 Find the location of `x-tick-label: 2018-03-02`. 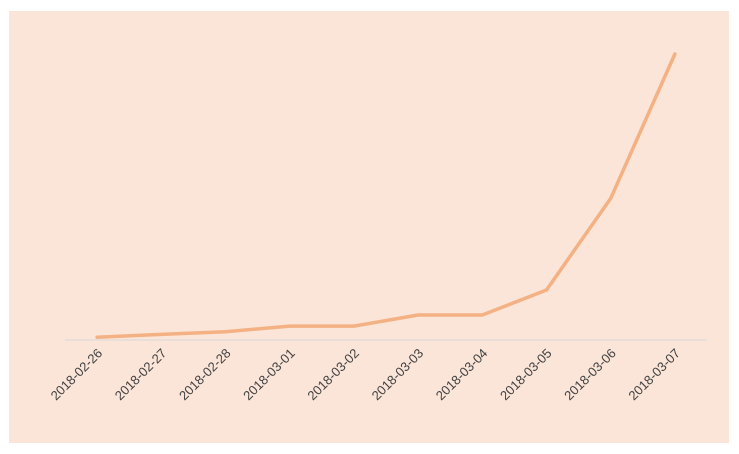

x-tick-label: 2018-03-02 is located at coordinates (333, 375).